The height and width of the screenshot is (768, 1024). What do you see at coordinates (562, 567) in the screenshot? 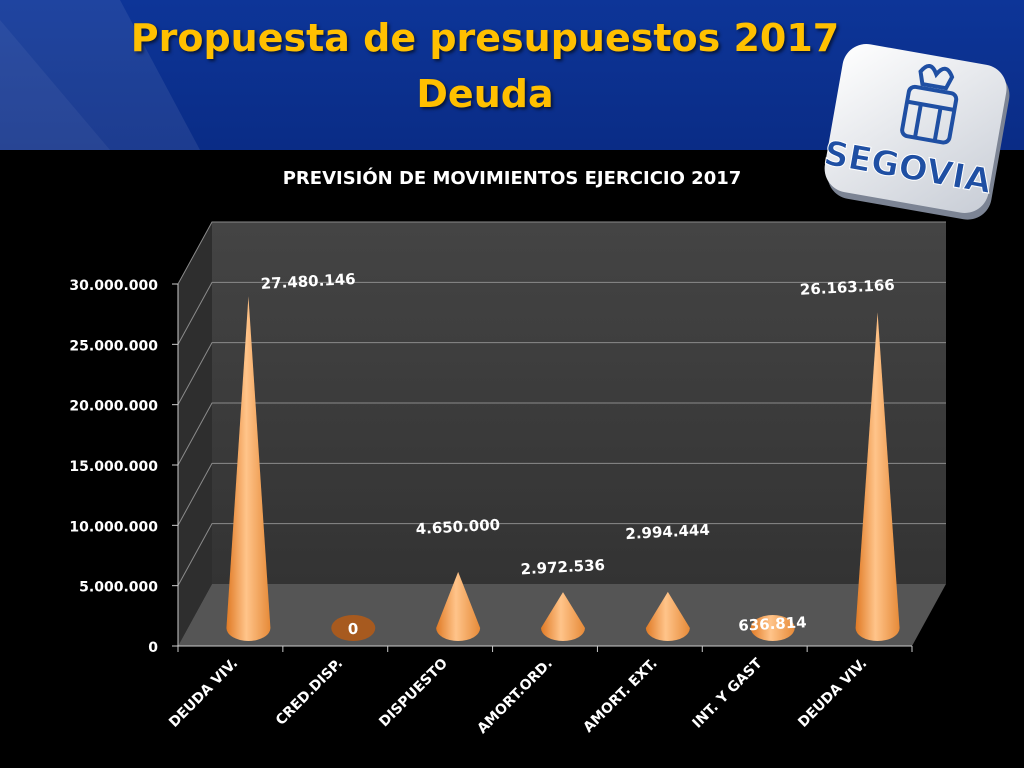
I see `data-label: 2.972.536` at bounding box center [562, 567].